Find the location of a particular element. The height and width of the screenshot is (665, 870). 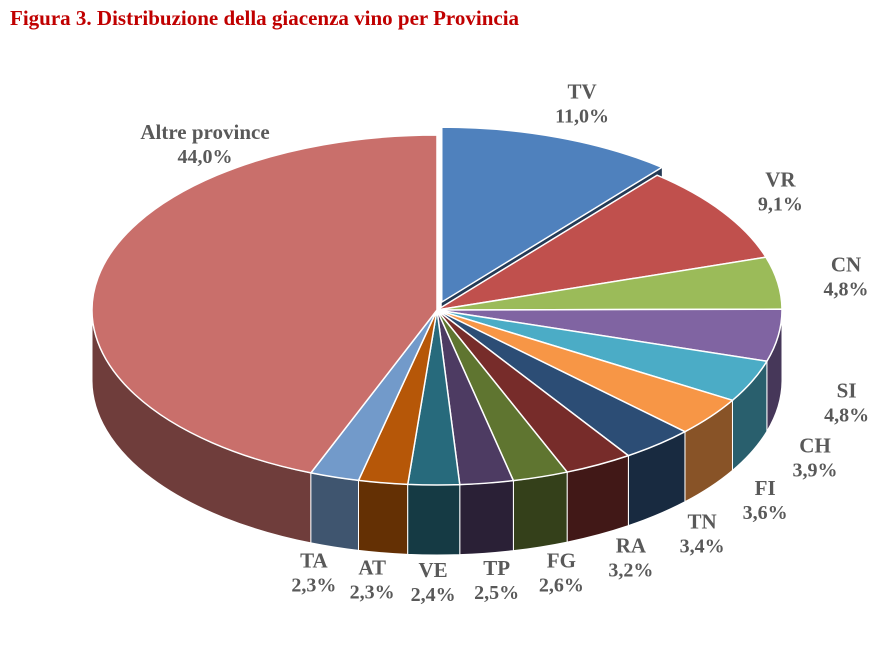

slice-tv is located at coordinates (552, 215).